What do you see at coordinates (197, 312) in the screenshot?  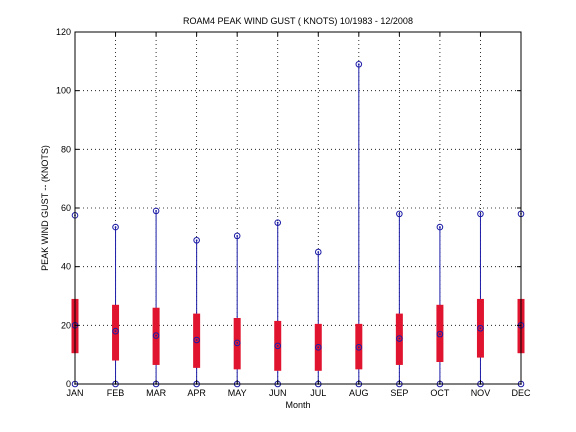 I see `box-apr` at bounding box center [197, 312].